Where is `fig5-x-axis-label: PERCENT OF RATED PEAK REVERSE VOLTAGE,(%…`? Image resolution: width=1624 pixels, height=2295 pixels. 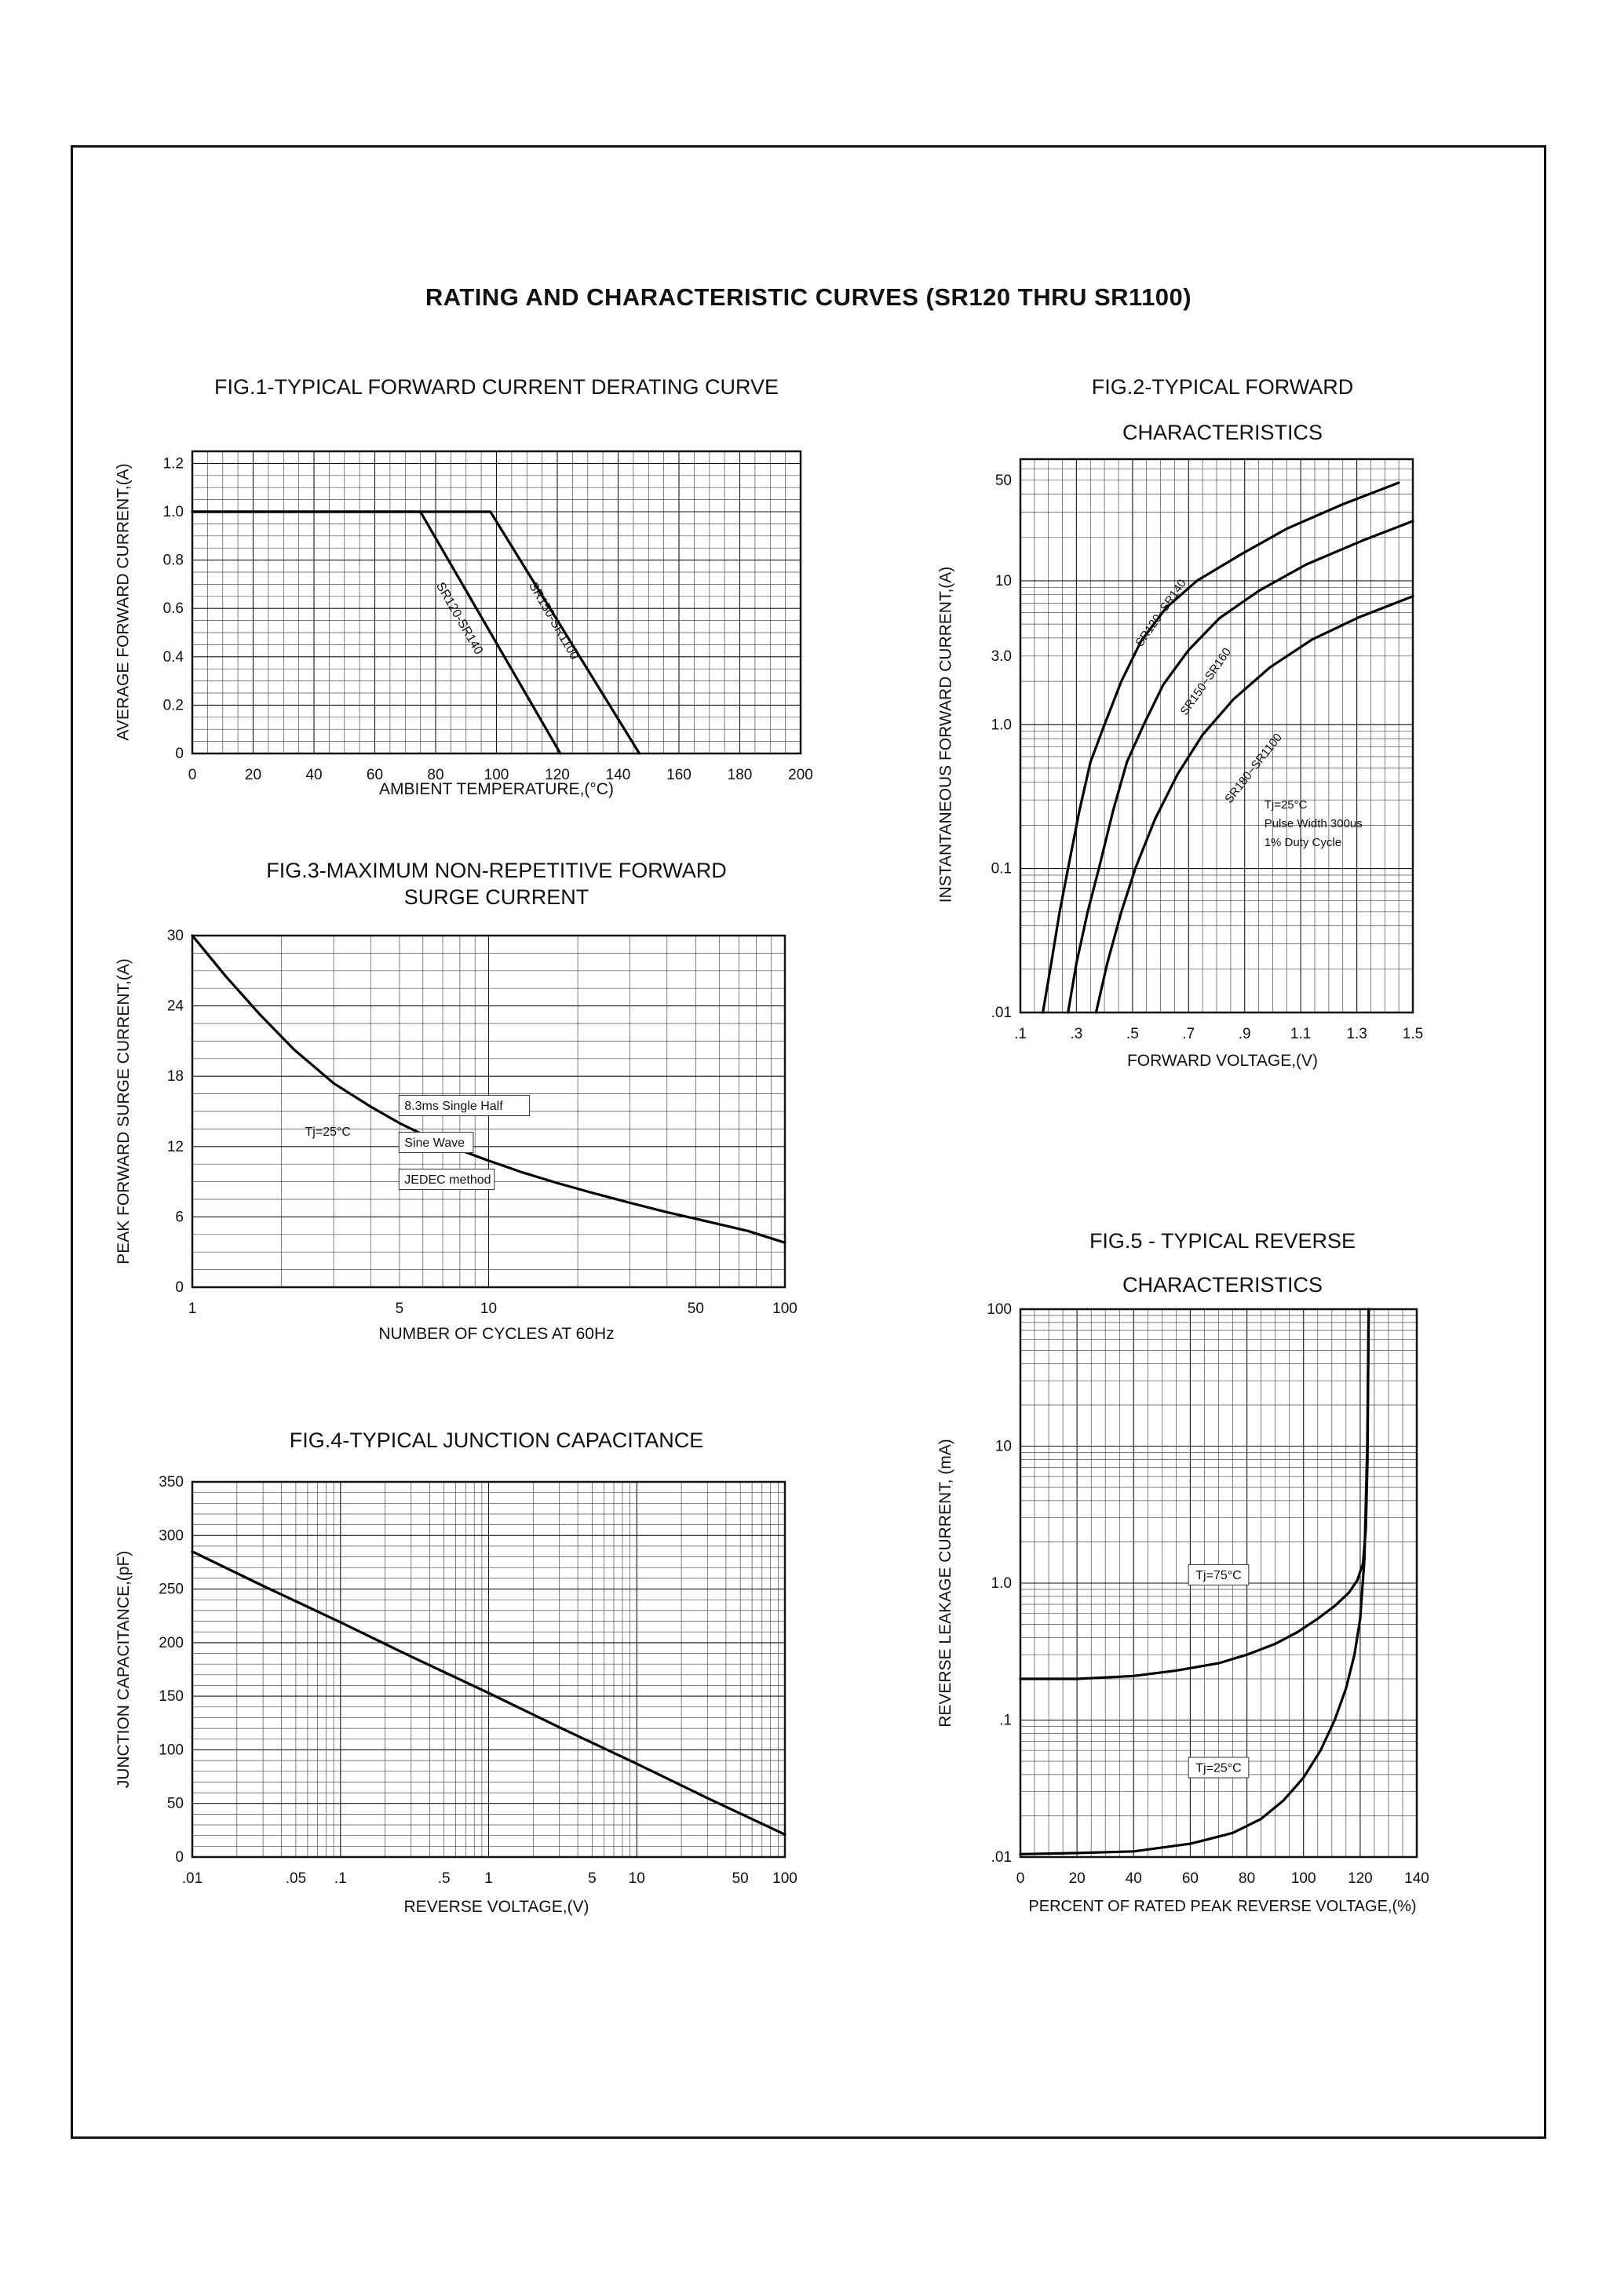 fig5-x-axis-label: PERCENT OF RATED PEAK REVERSE VOLTAGE,(%… is located at coordinates (1222, 1906).